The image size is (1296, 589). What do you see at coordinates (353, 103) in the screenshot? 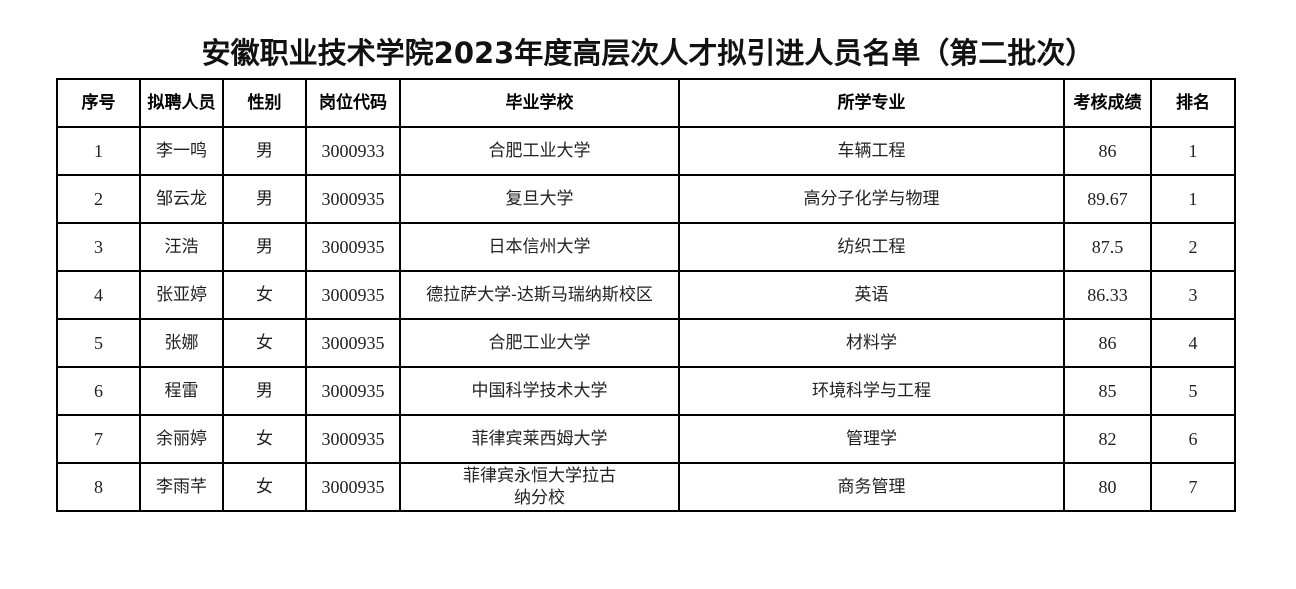
I see `header-post-code: 岗位代码` at bounding box center [353, 103].